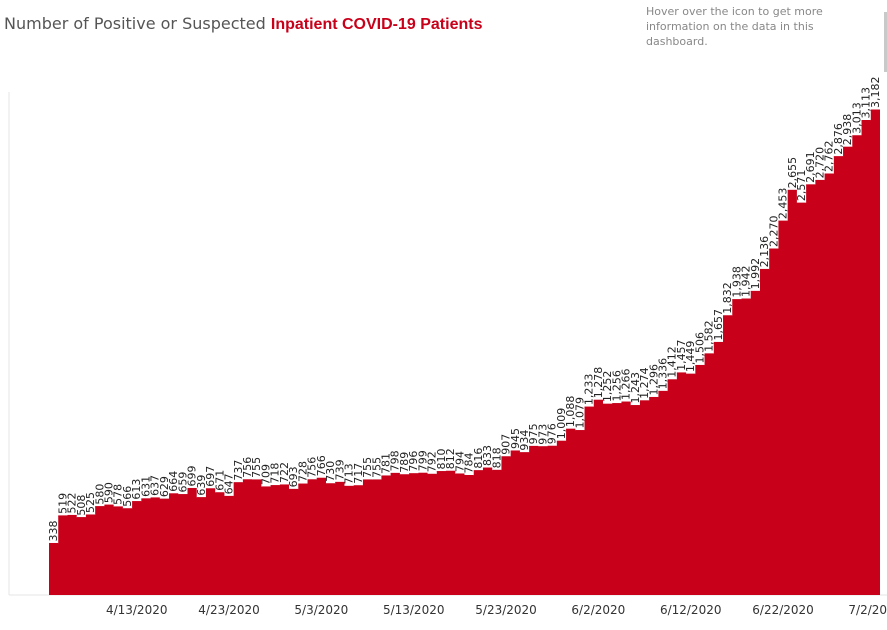 The height and width of the screenshot is (630, 887). Describe the element at coordinates (321, 610) in the screenshot. I see `x-tick-label: 5/3/2020` at that location.